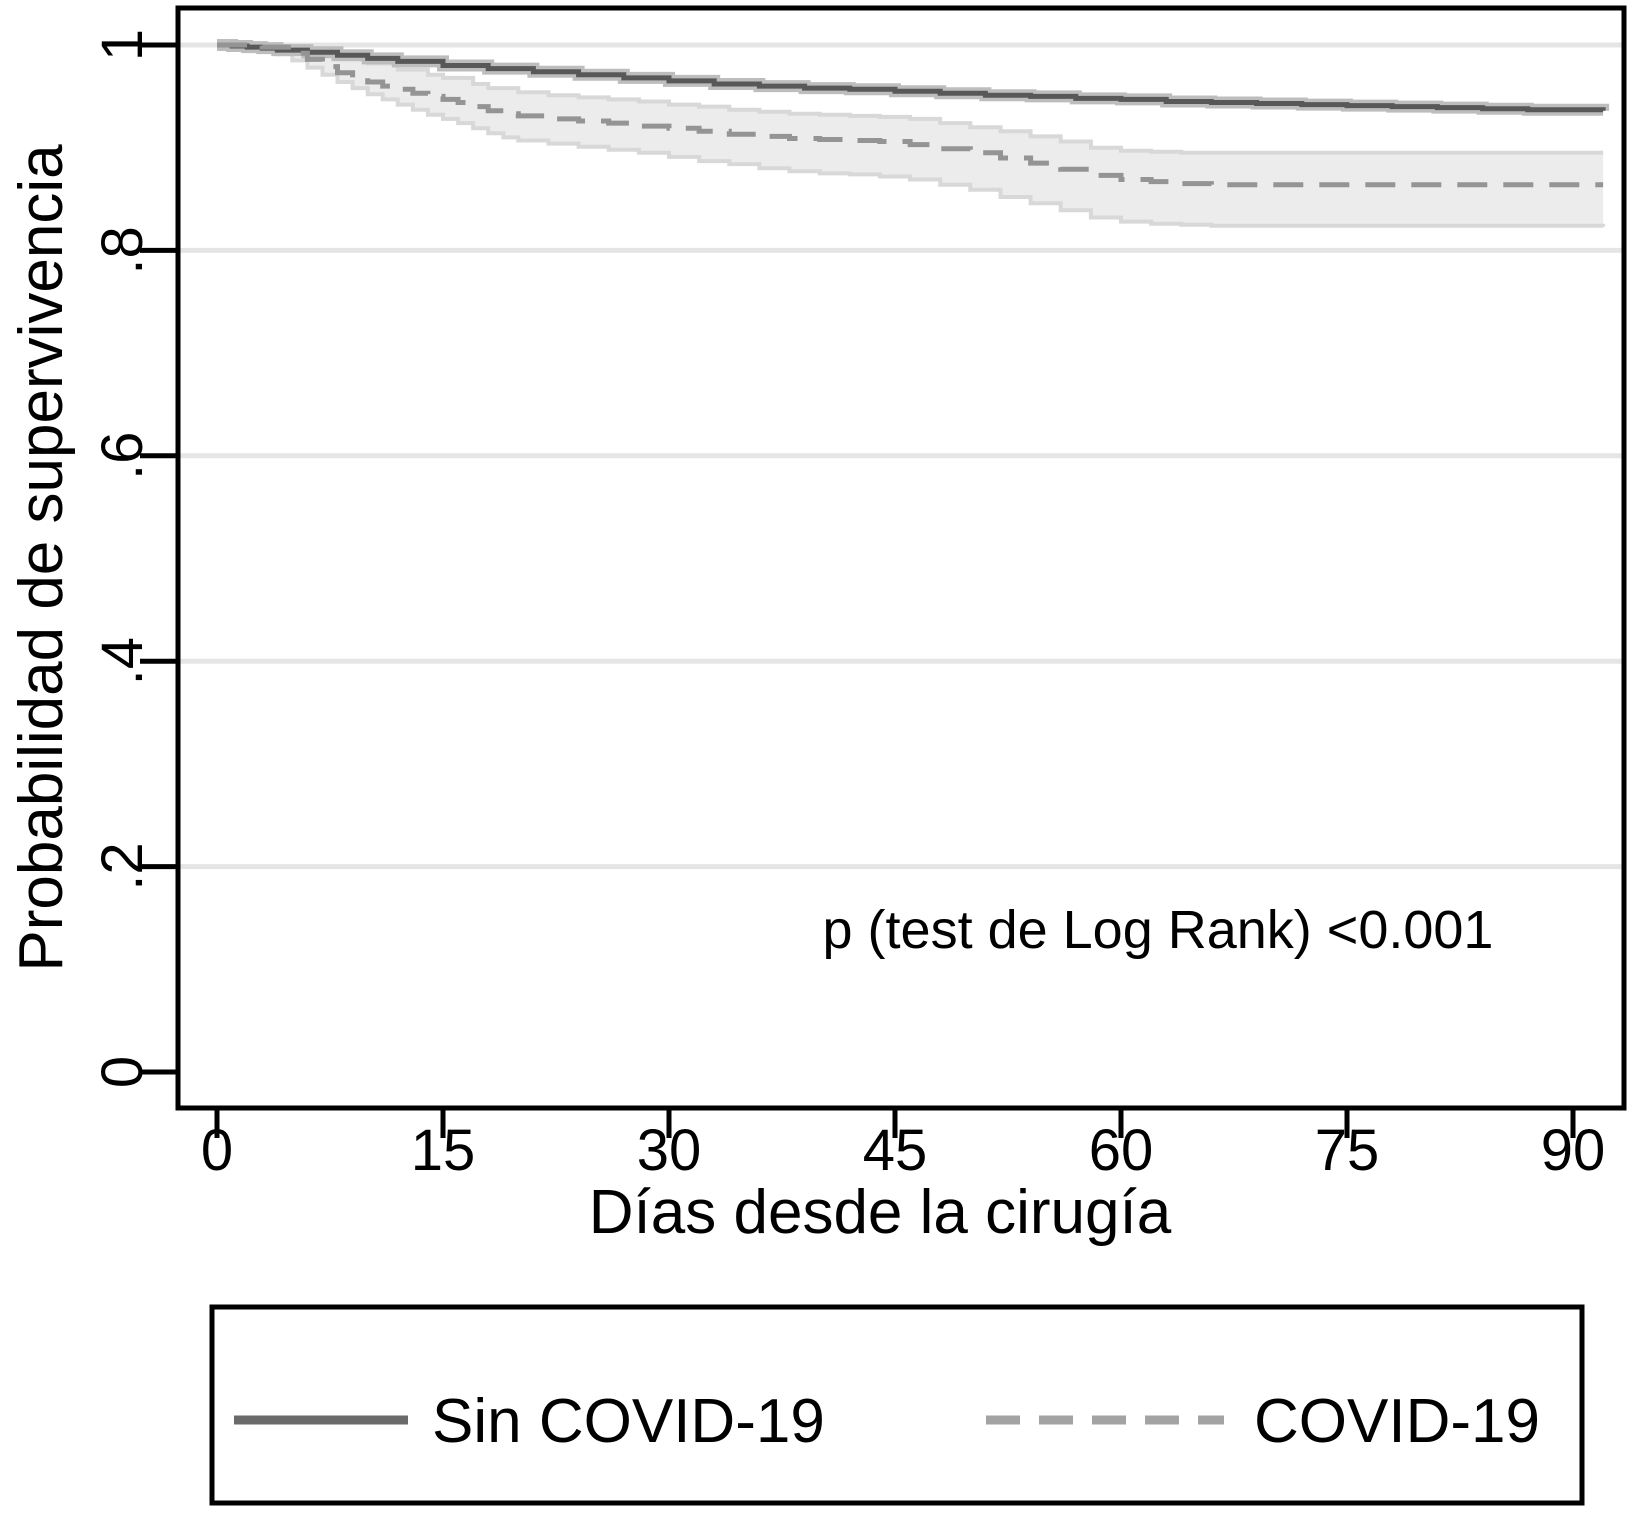 The height and width of the screenshot is (1520, 1642). I want to click on legend-label-covid: COVID-19, so click(1397, 1421).